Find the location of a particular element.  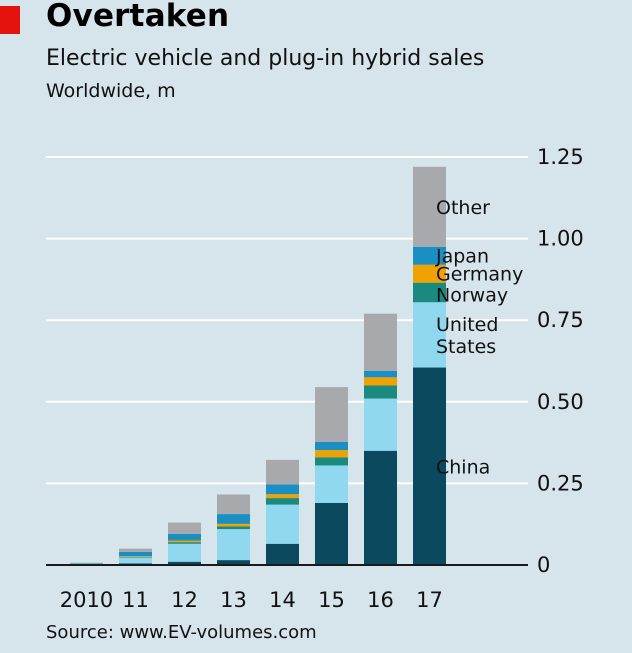

x-tick-label: 13 is located at coordinates (233, 600).